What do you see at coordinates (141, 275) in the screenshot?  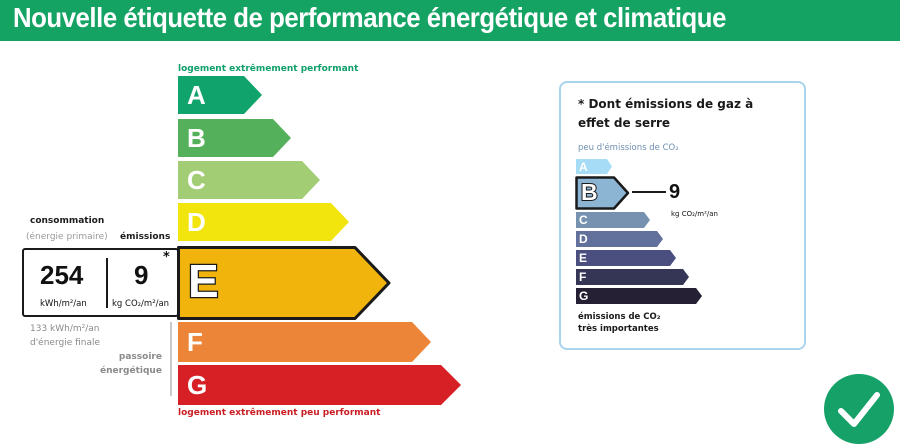 I see `emissions-value: 9` at bounding box center [141, 275].